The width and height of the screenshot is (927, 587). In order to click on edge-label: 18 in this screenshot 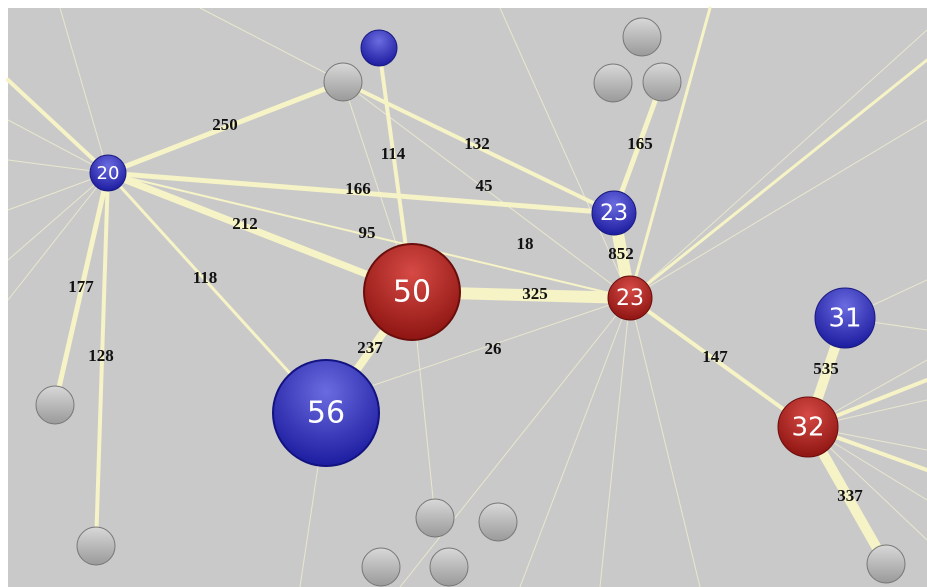, I will do `click(525, 243)`.